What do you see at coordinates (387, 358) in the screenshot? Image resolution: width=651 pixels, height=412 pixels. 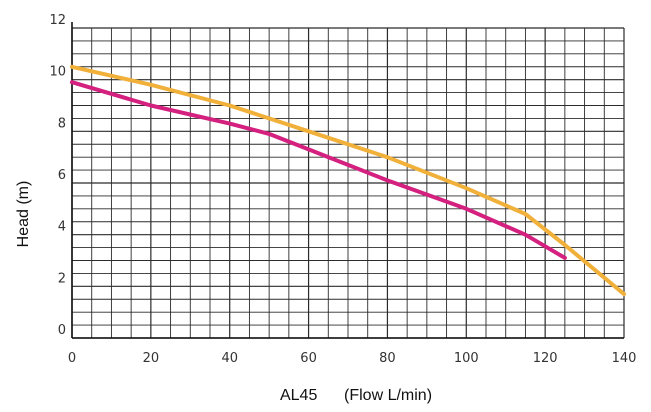 I see `x-tick-label: 80` at bounding box center [387, 358].